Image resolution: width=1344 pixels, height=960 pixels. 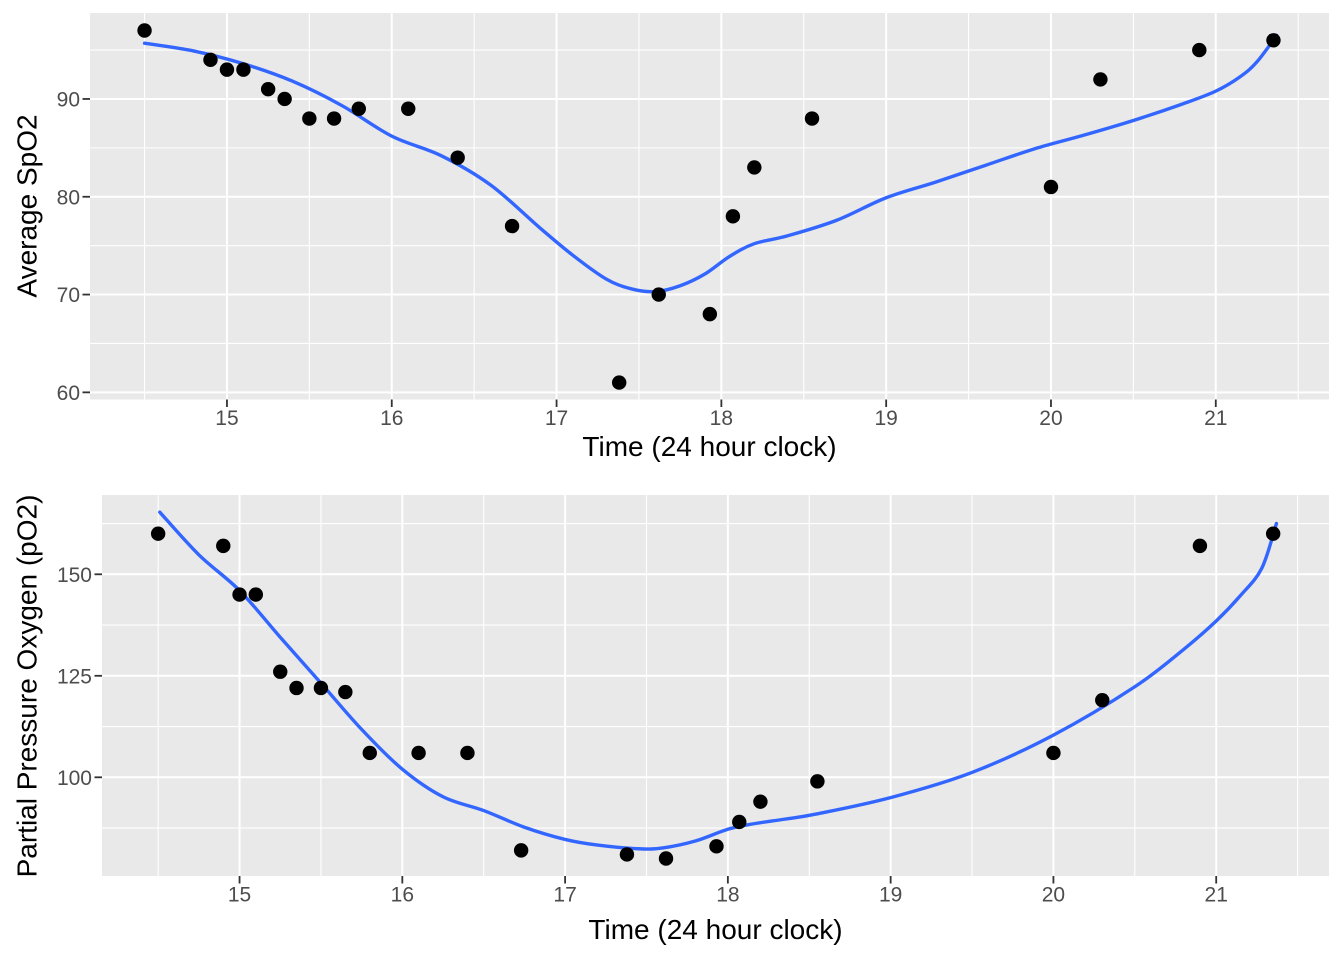 I want to click on y-tick-label: 100, so click(x=74, y=778).